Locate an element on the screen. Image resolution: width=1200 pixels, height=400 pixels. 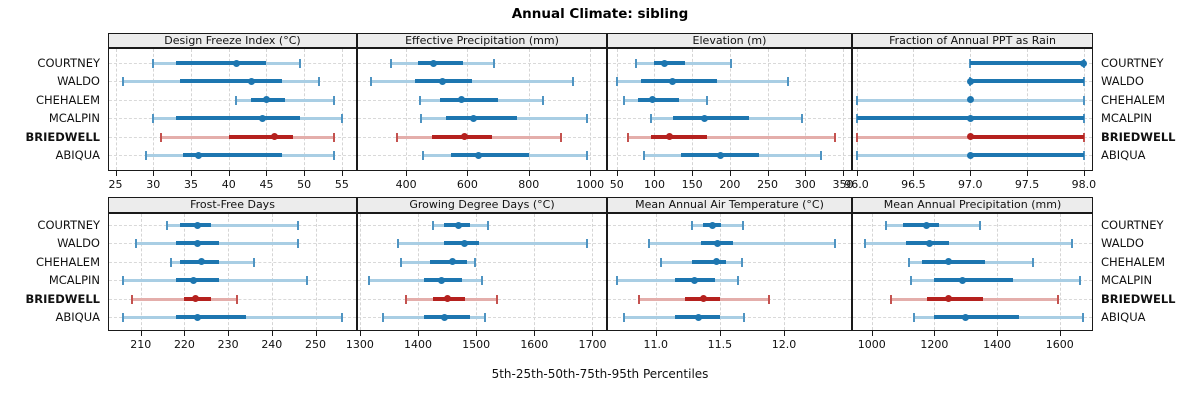
tick-label: 50 is located at coordinates (304, 184).